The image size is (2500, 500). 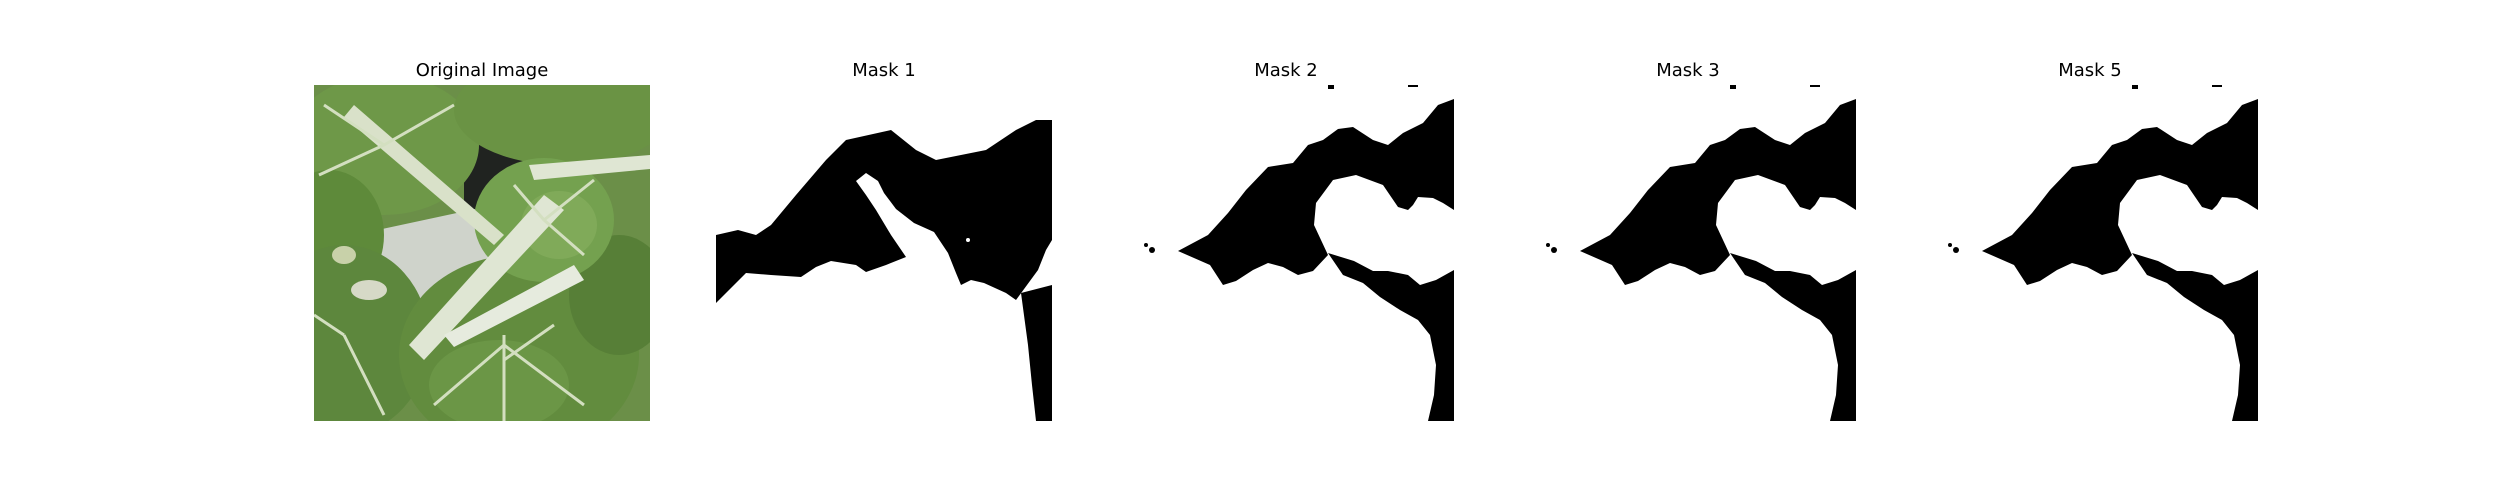 I want to click on panel-title: Mask 5, so click(x=2090, y=70).